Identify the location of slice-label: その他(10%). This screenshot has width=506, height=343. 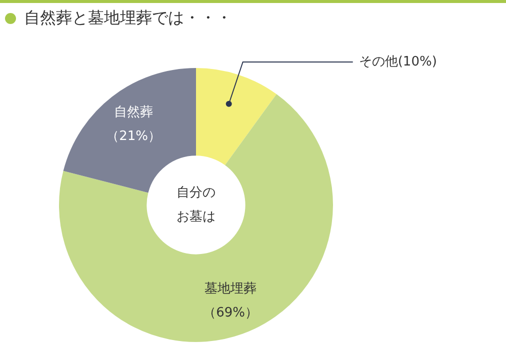
(397, 62).